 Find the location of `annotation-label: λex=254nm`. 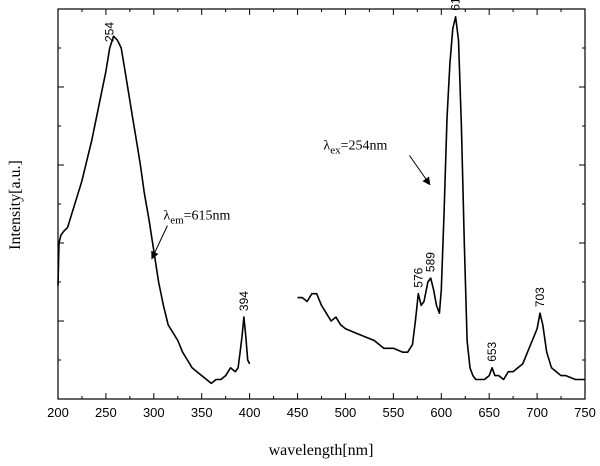

annotation-label: λex=254nm is located at coordinates (355, 147).